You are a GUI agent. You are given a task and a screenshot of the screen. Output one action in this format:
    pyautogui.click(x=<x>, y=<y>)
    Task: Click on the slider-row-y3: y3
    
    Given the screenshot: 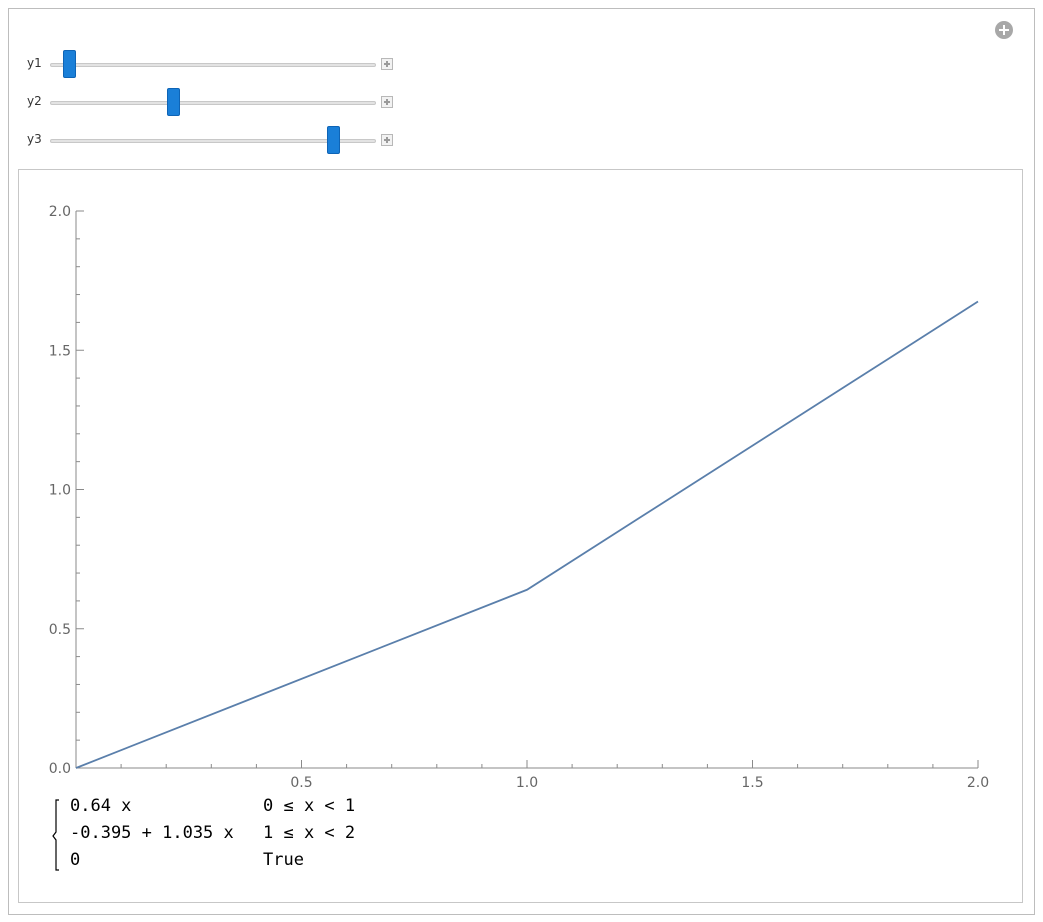 What is the action you would take?
    pyautogui.click(x=210, y=140)
    